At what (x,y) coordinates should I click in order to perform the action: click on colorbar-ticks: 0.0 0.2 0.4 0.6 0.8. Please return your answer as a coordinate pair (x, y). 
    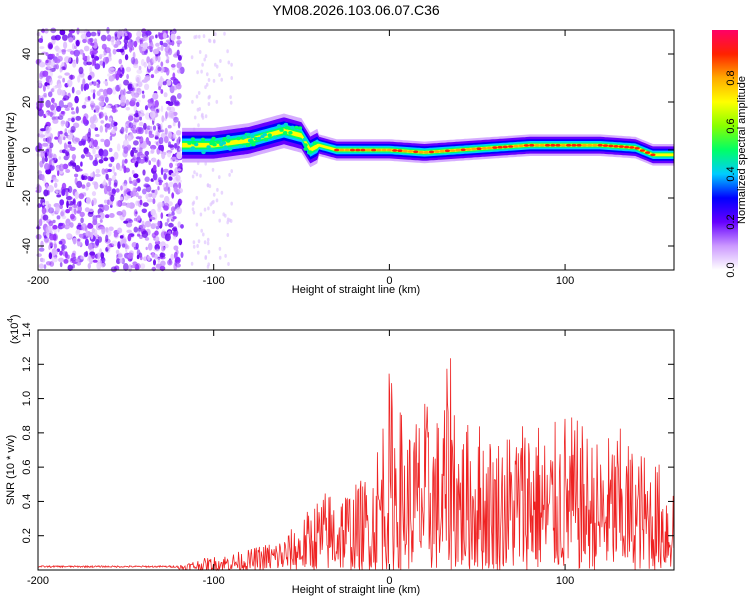
    Looking at the image, I should click on (731, 173).